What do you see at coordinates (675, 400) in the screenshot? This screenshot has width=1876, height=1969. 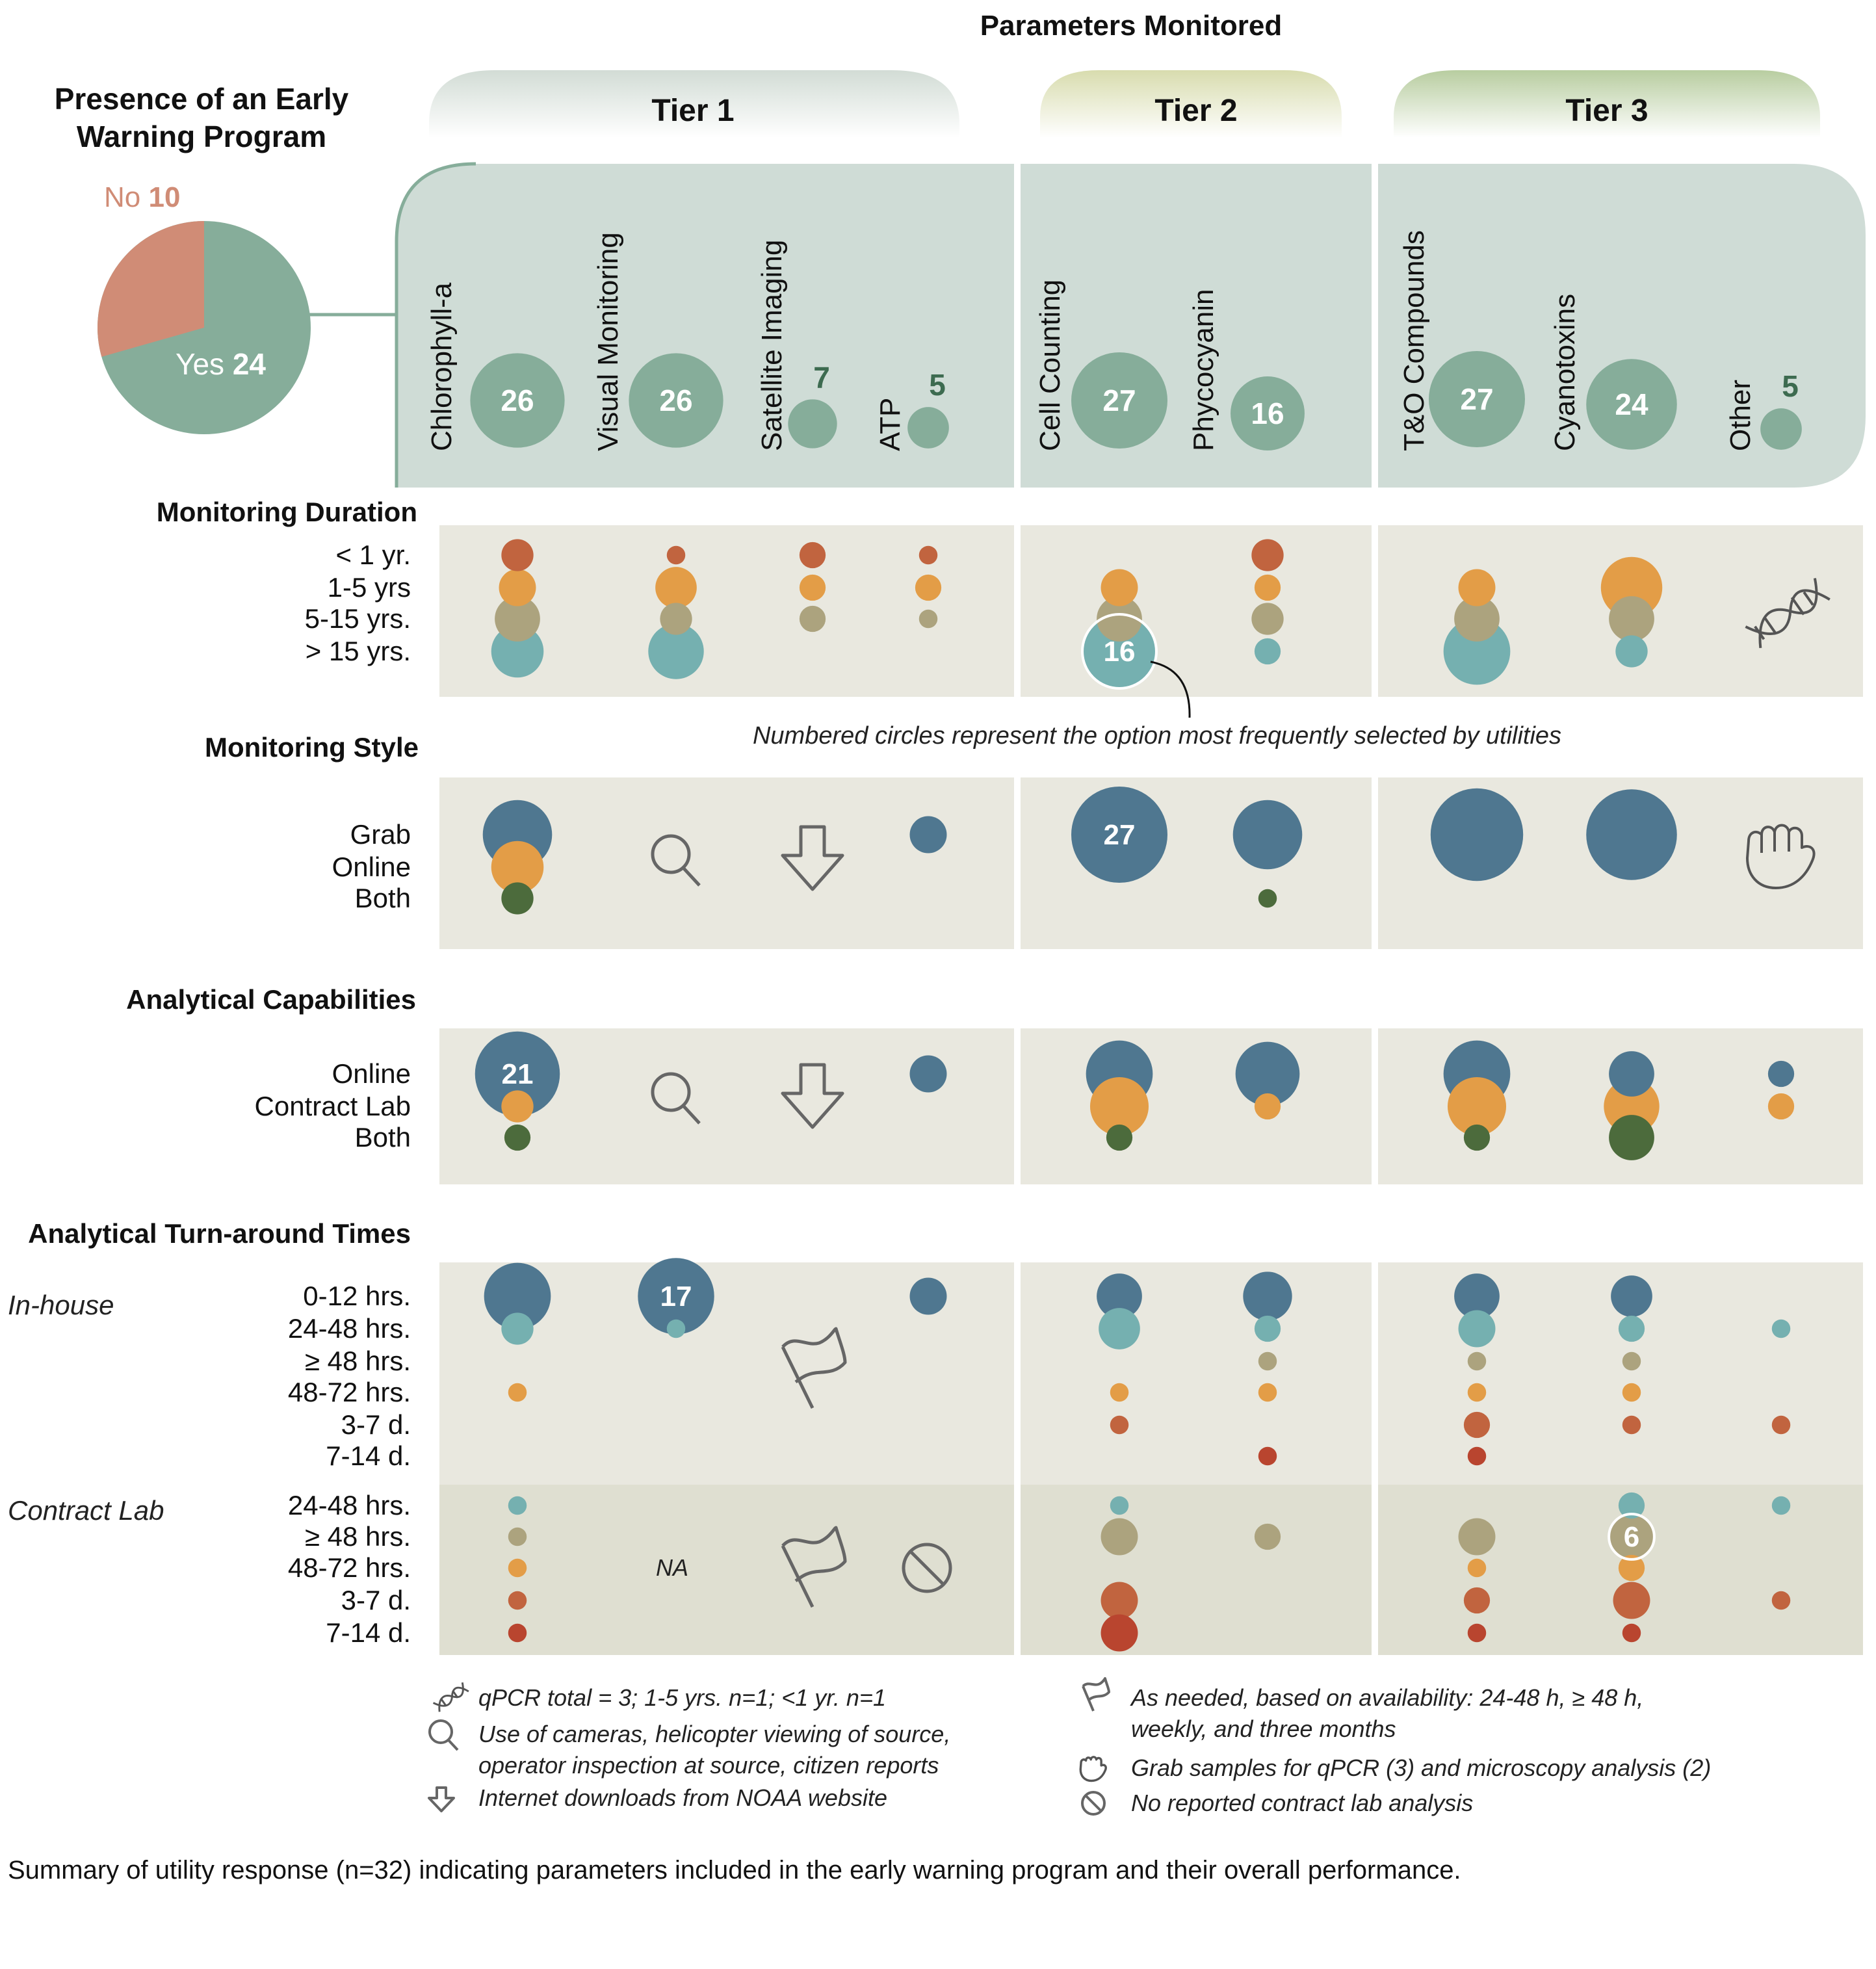 I see `parameter-count-label: 26` at bounding box center [675, 400].